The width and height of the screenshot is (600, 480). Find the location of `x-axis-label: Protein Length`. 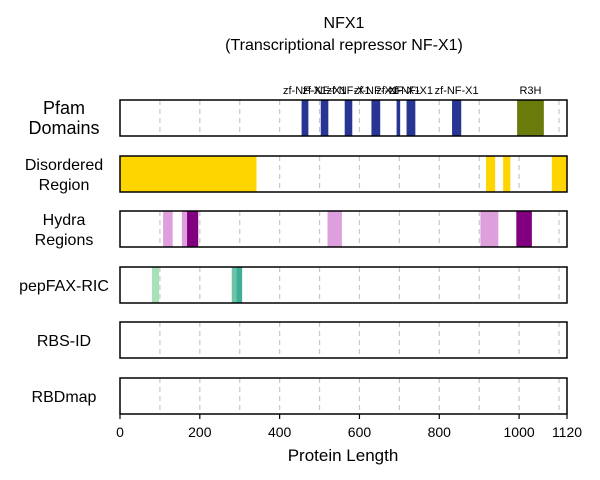

x-axis-label: Protein Length is located at coordinates (343, 455).